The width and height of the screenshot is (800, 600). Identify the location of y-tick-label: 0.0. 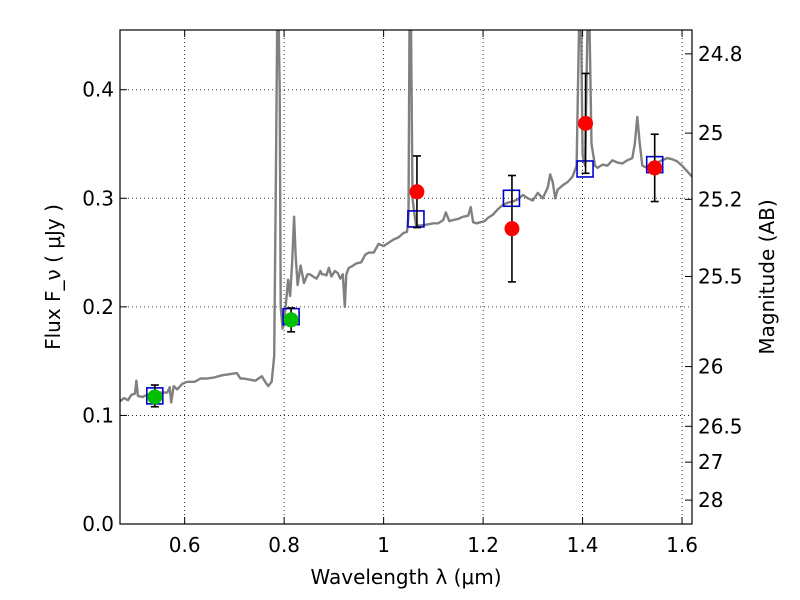
(98, 524).